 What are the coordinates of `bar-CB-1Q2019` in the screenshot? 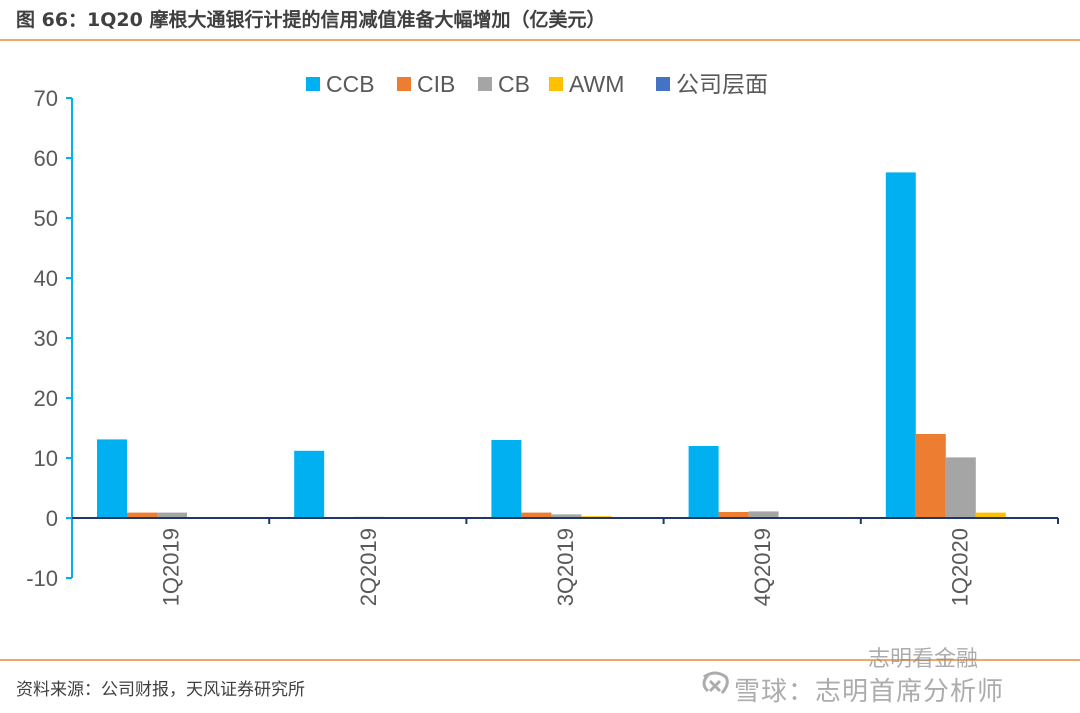 It's located at (172, 515).